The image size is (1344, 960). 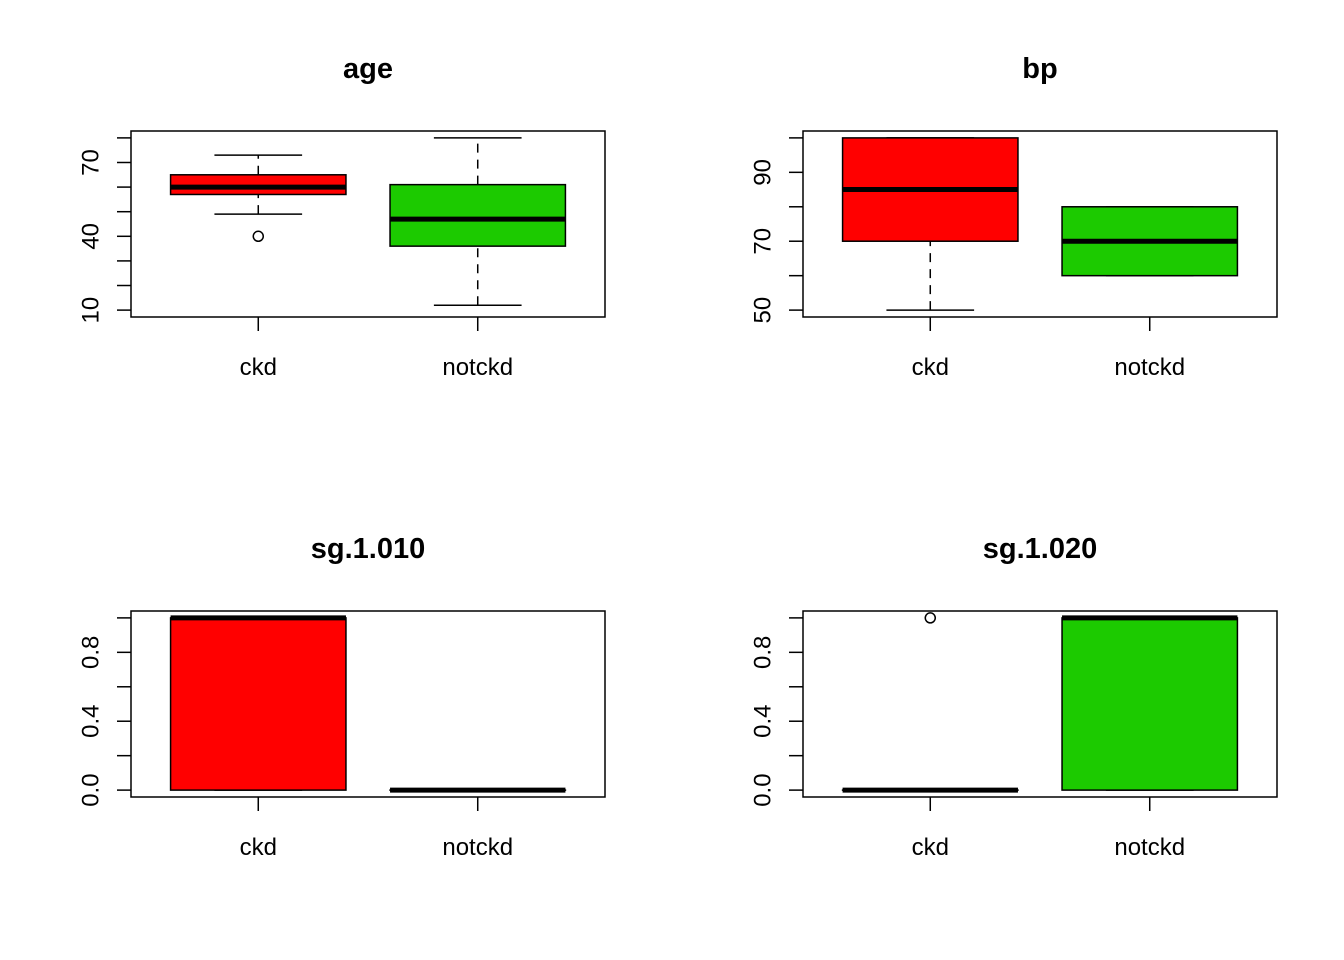 What do you see at coordinates (763, 172) in the screenshot?
I see `y-tick-label: 90` at bounding box center [763, 172].